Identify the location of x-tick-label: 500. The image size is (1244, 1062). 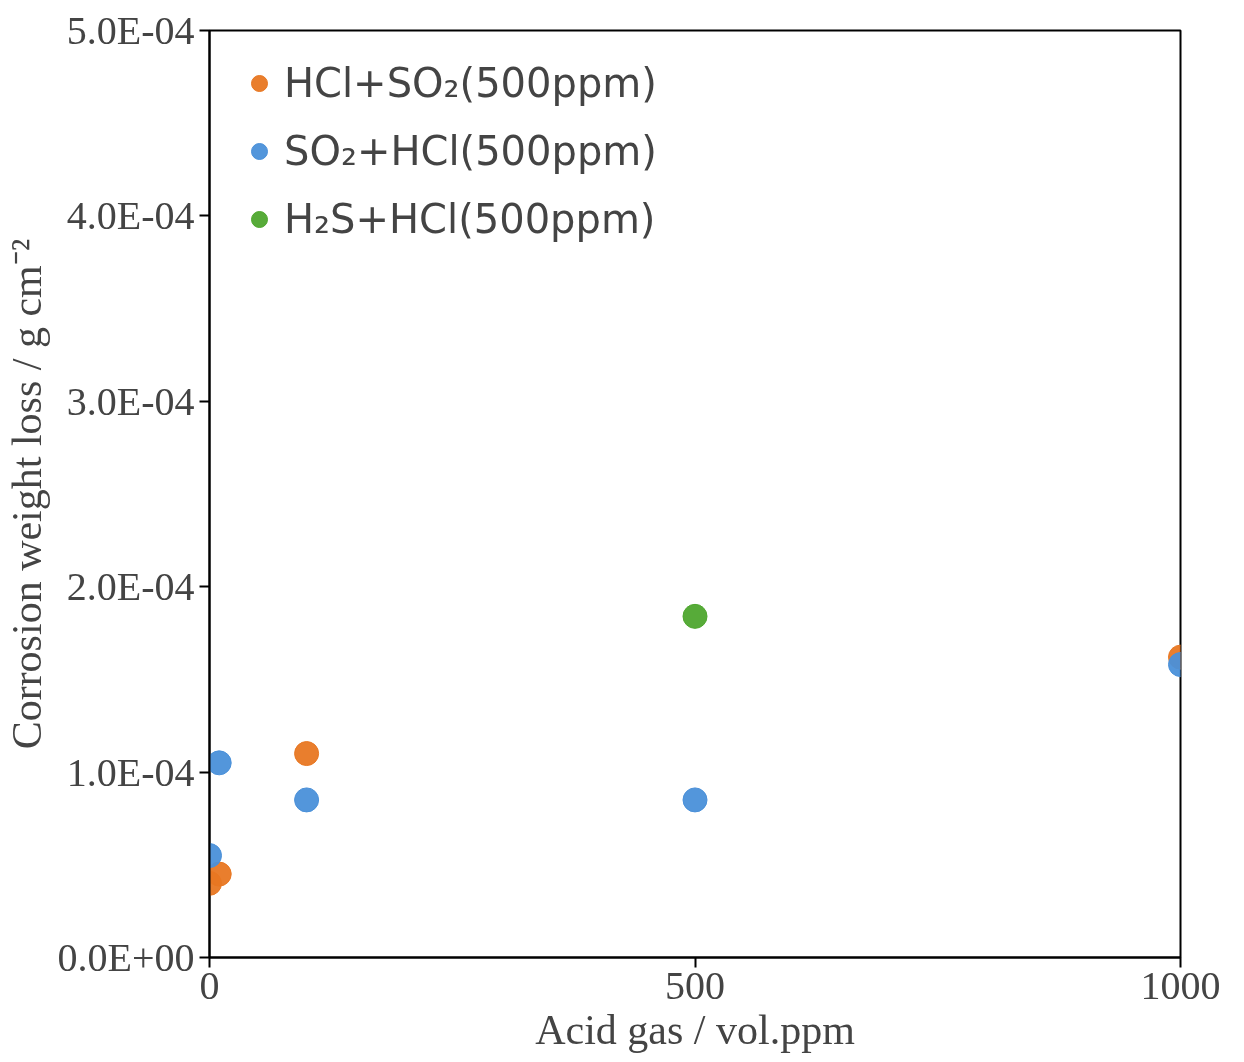
(695, 985).